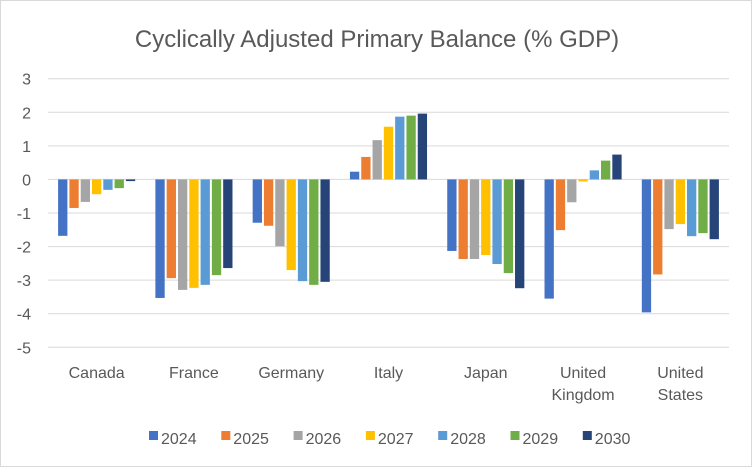 This screenshot has height=468, width=752. I want to click on y-tick-label: 3, so click(26, 80).